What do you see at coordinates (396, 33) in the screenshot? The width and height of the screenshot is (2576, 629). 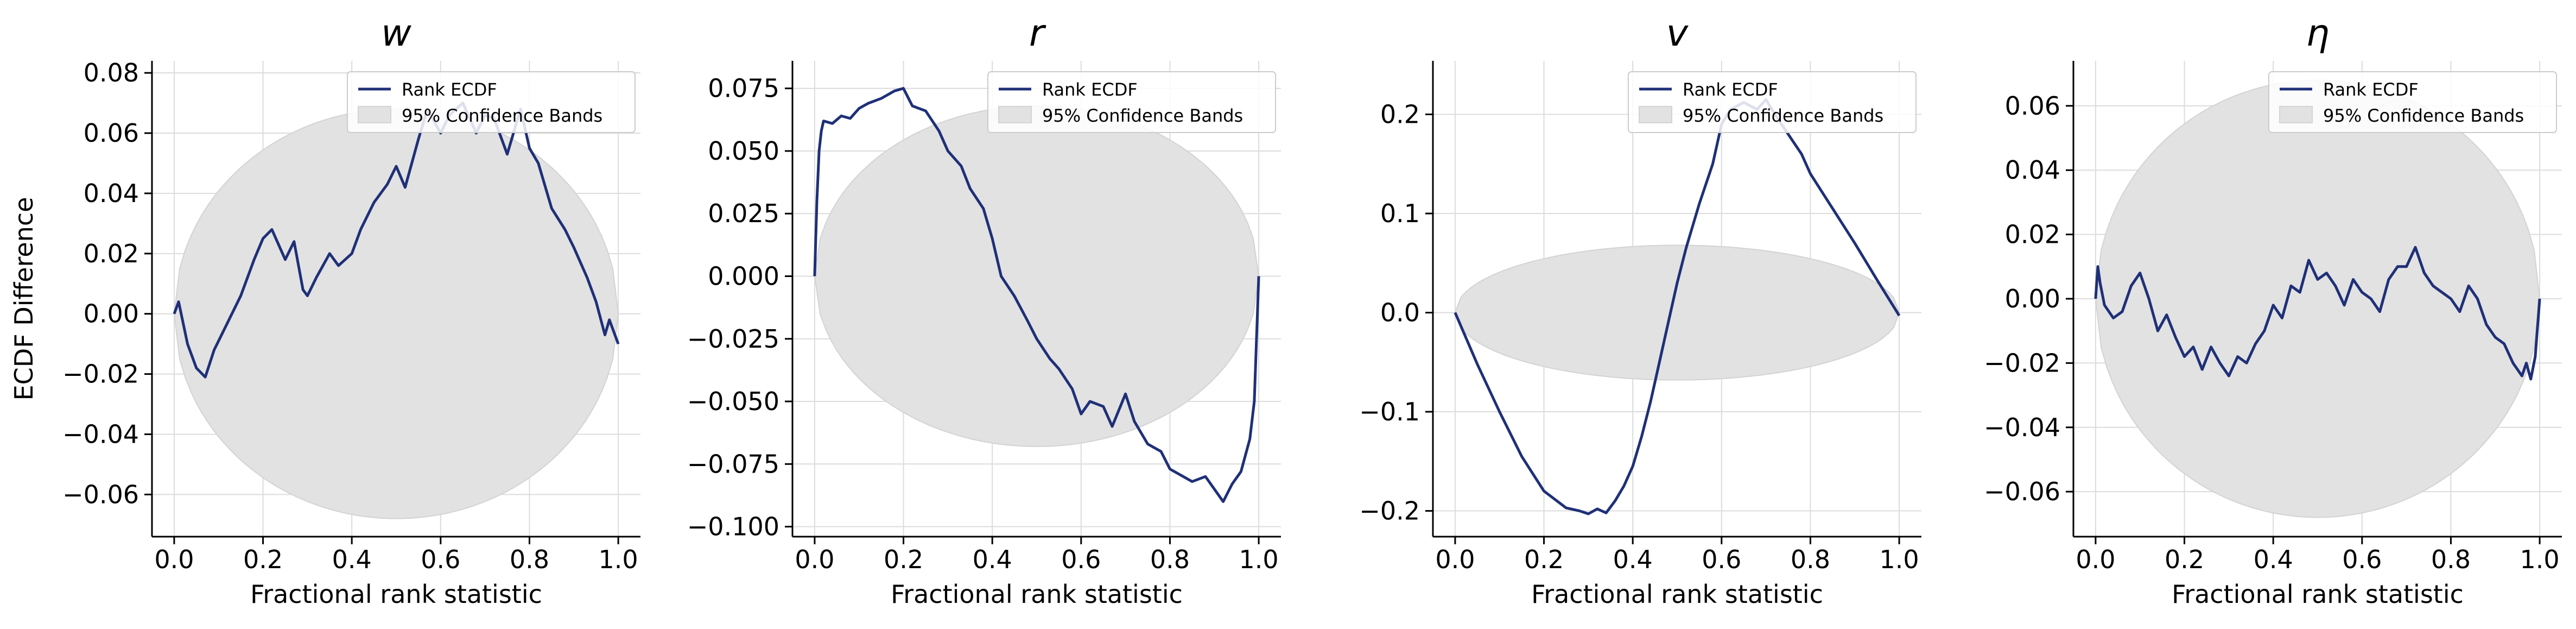 I see `chart-title: w` at bounding box center [396, 33].